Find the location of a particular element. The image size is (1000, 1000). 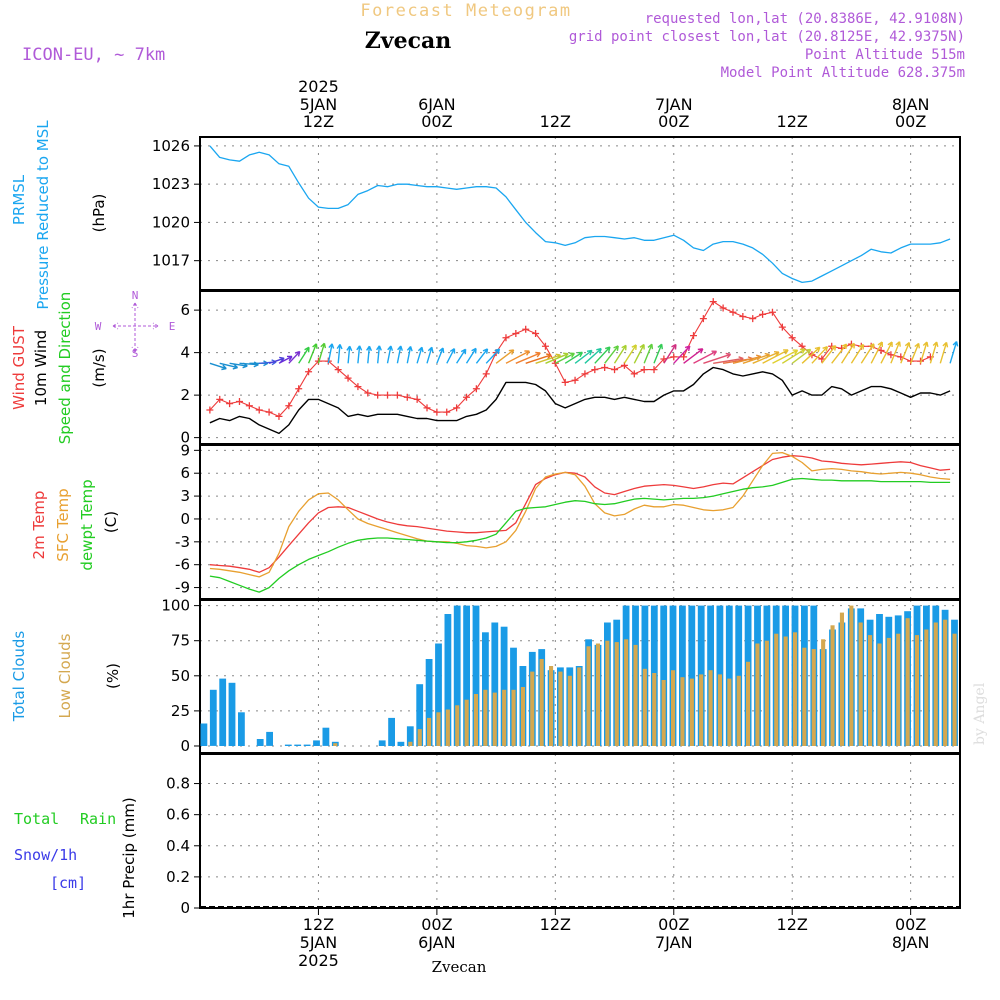

precip-ytick-label: 0 is located at coordinates (185, 908).